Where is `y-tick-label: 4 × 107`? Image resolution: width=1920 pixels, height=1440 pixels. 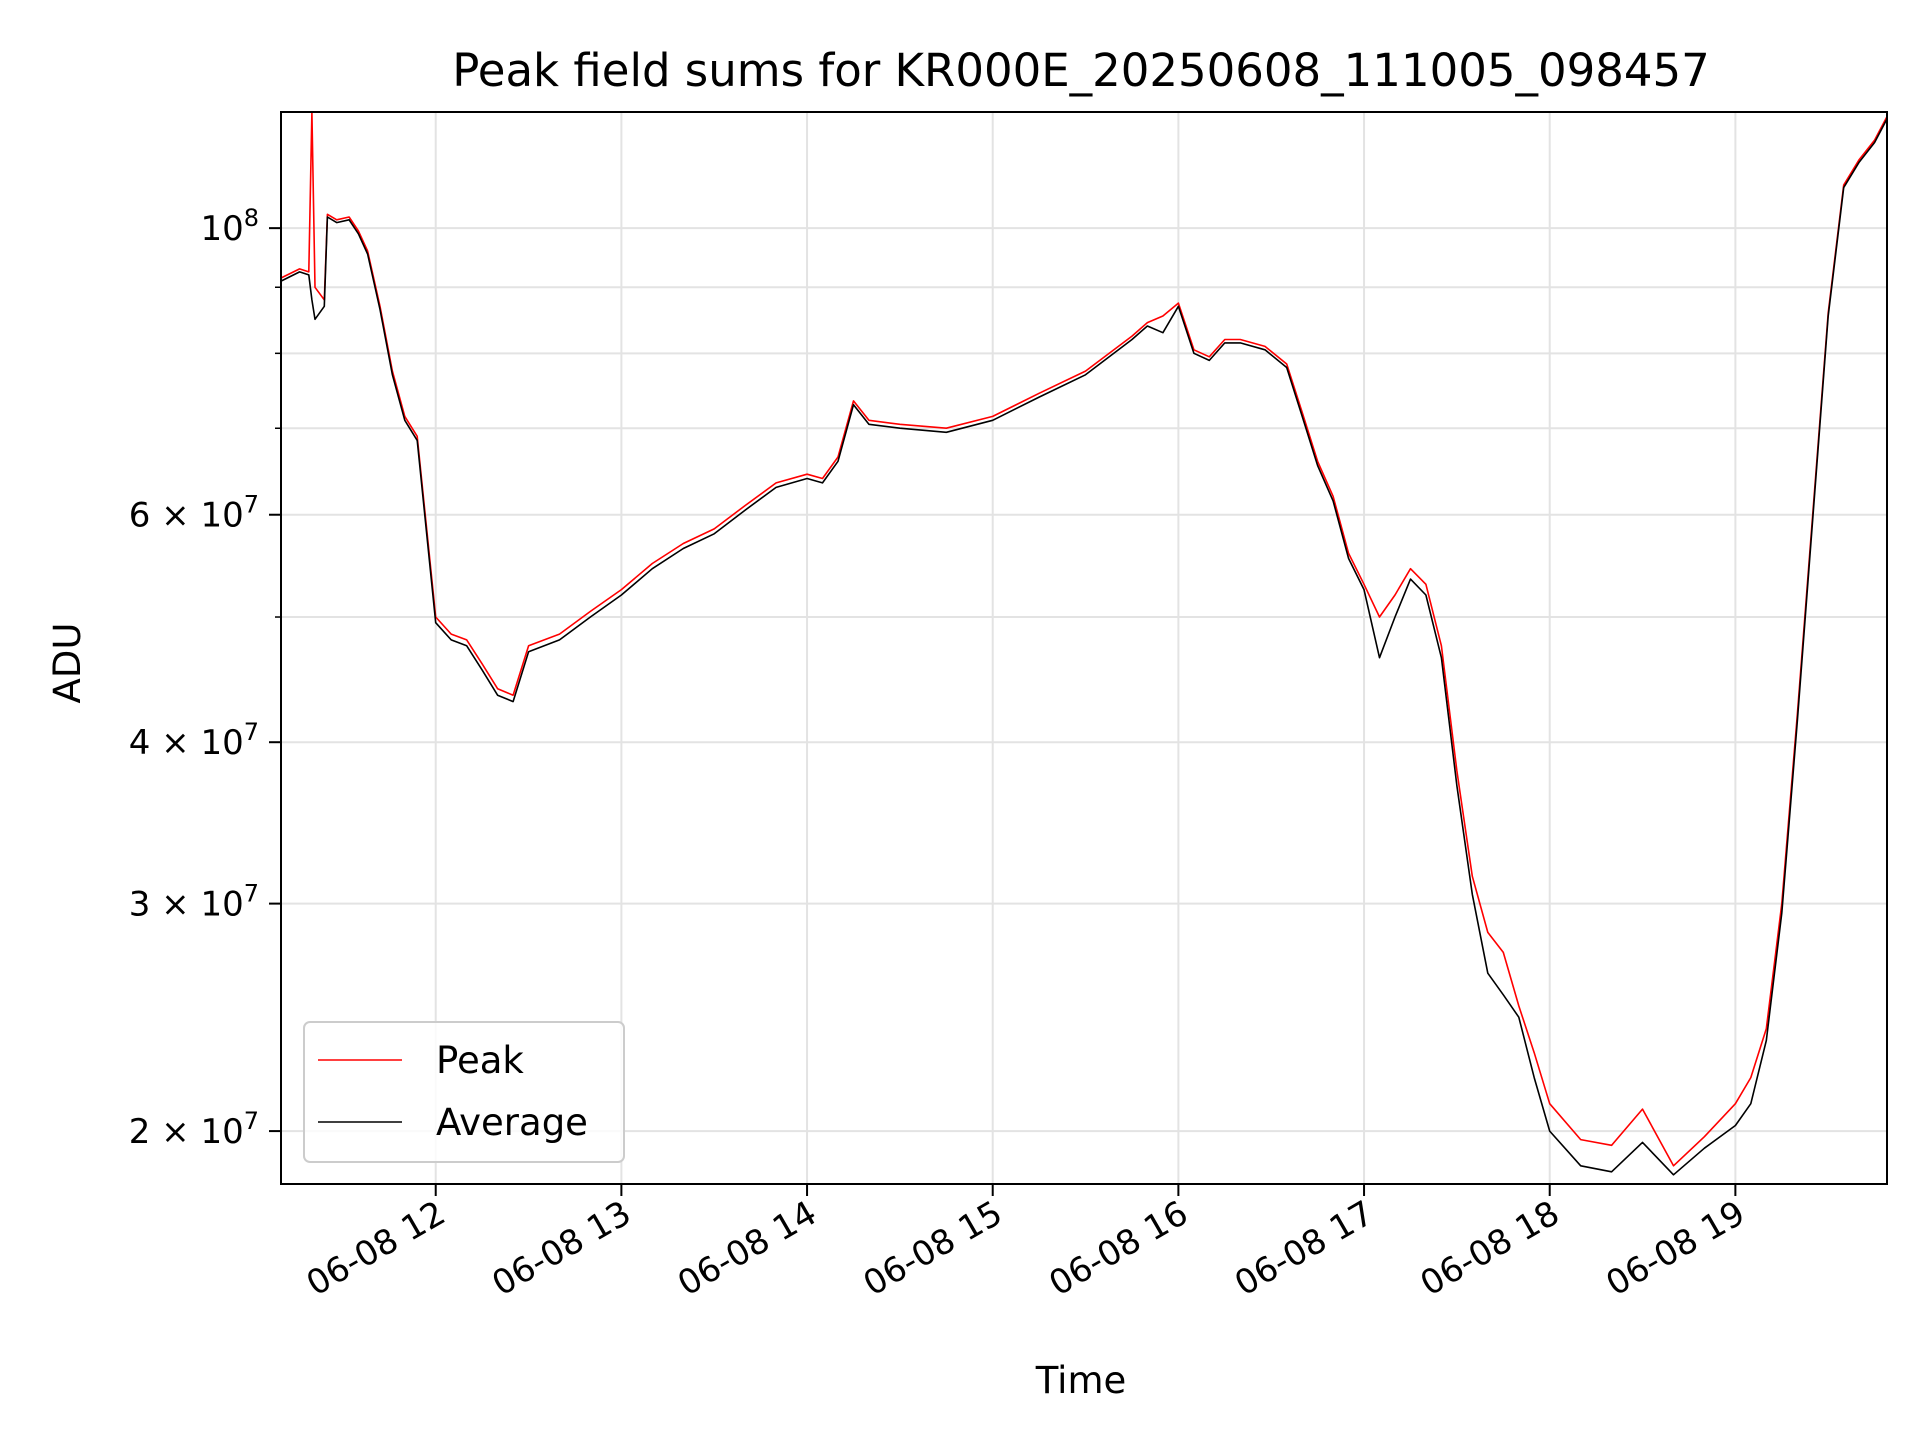 y-tick-label: 4 × 107 is located at coordinates (194, 740).